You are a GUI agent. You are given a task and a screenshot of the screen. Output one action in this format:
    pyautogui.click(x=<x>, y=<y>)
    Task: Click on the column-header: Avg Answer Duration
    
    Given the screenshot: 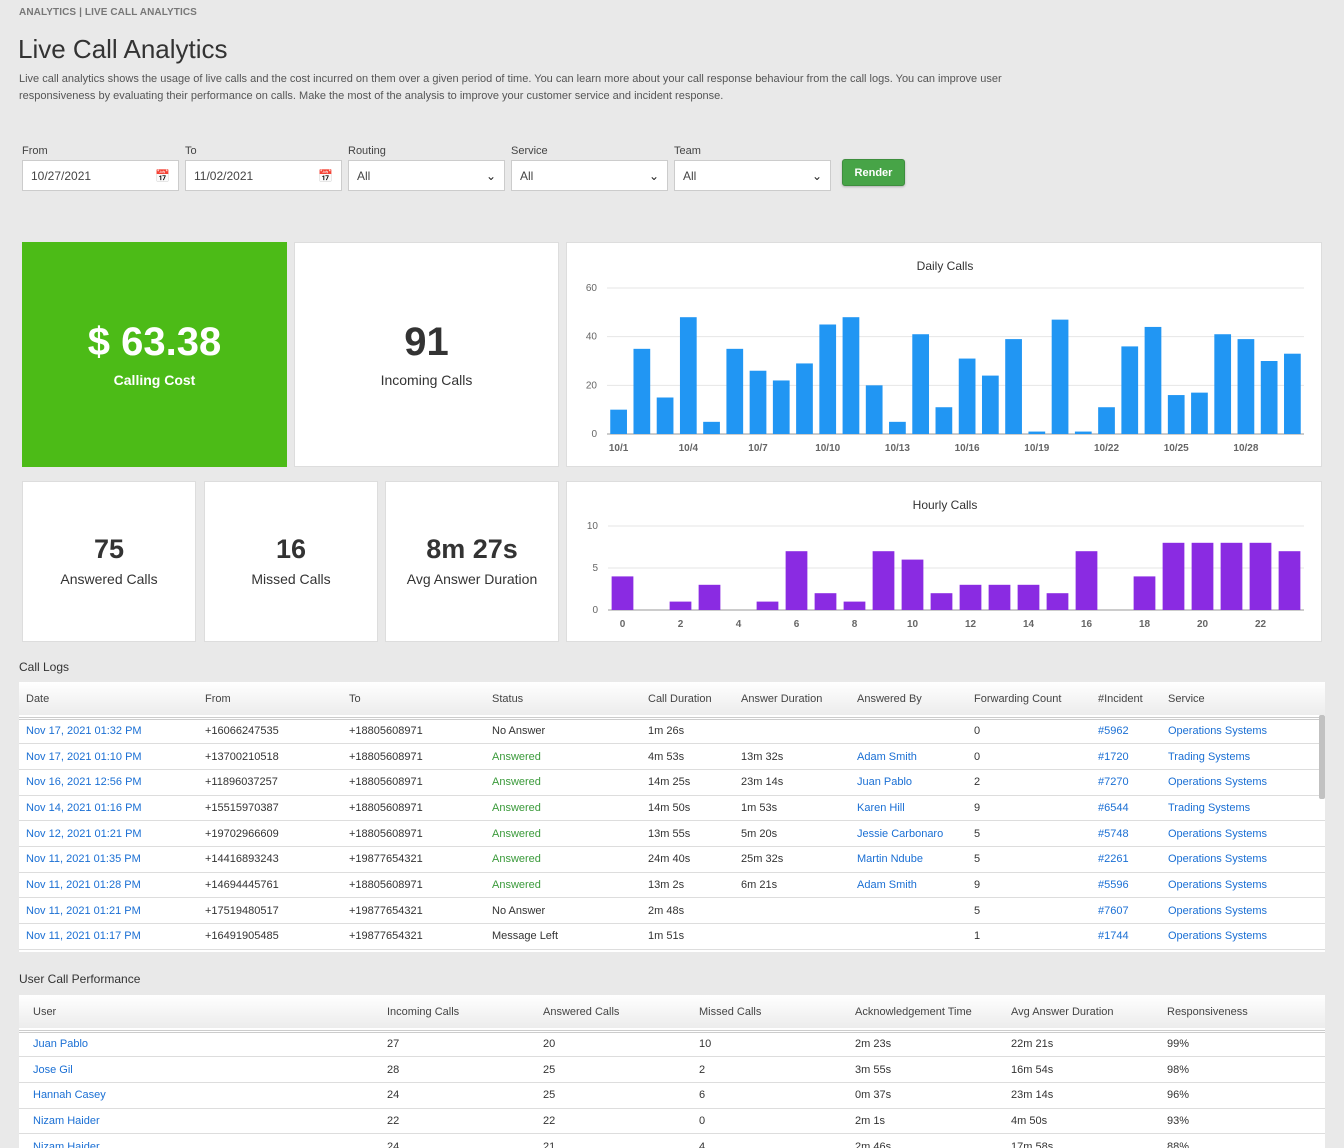 What is the action you would take?
    pyautogui.click(x=1062, y=1012)
    